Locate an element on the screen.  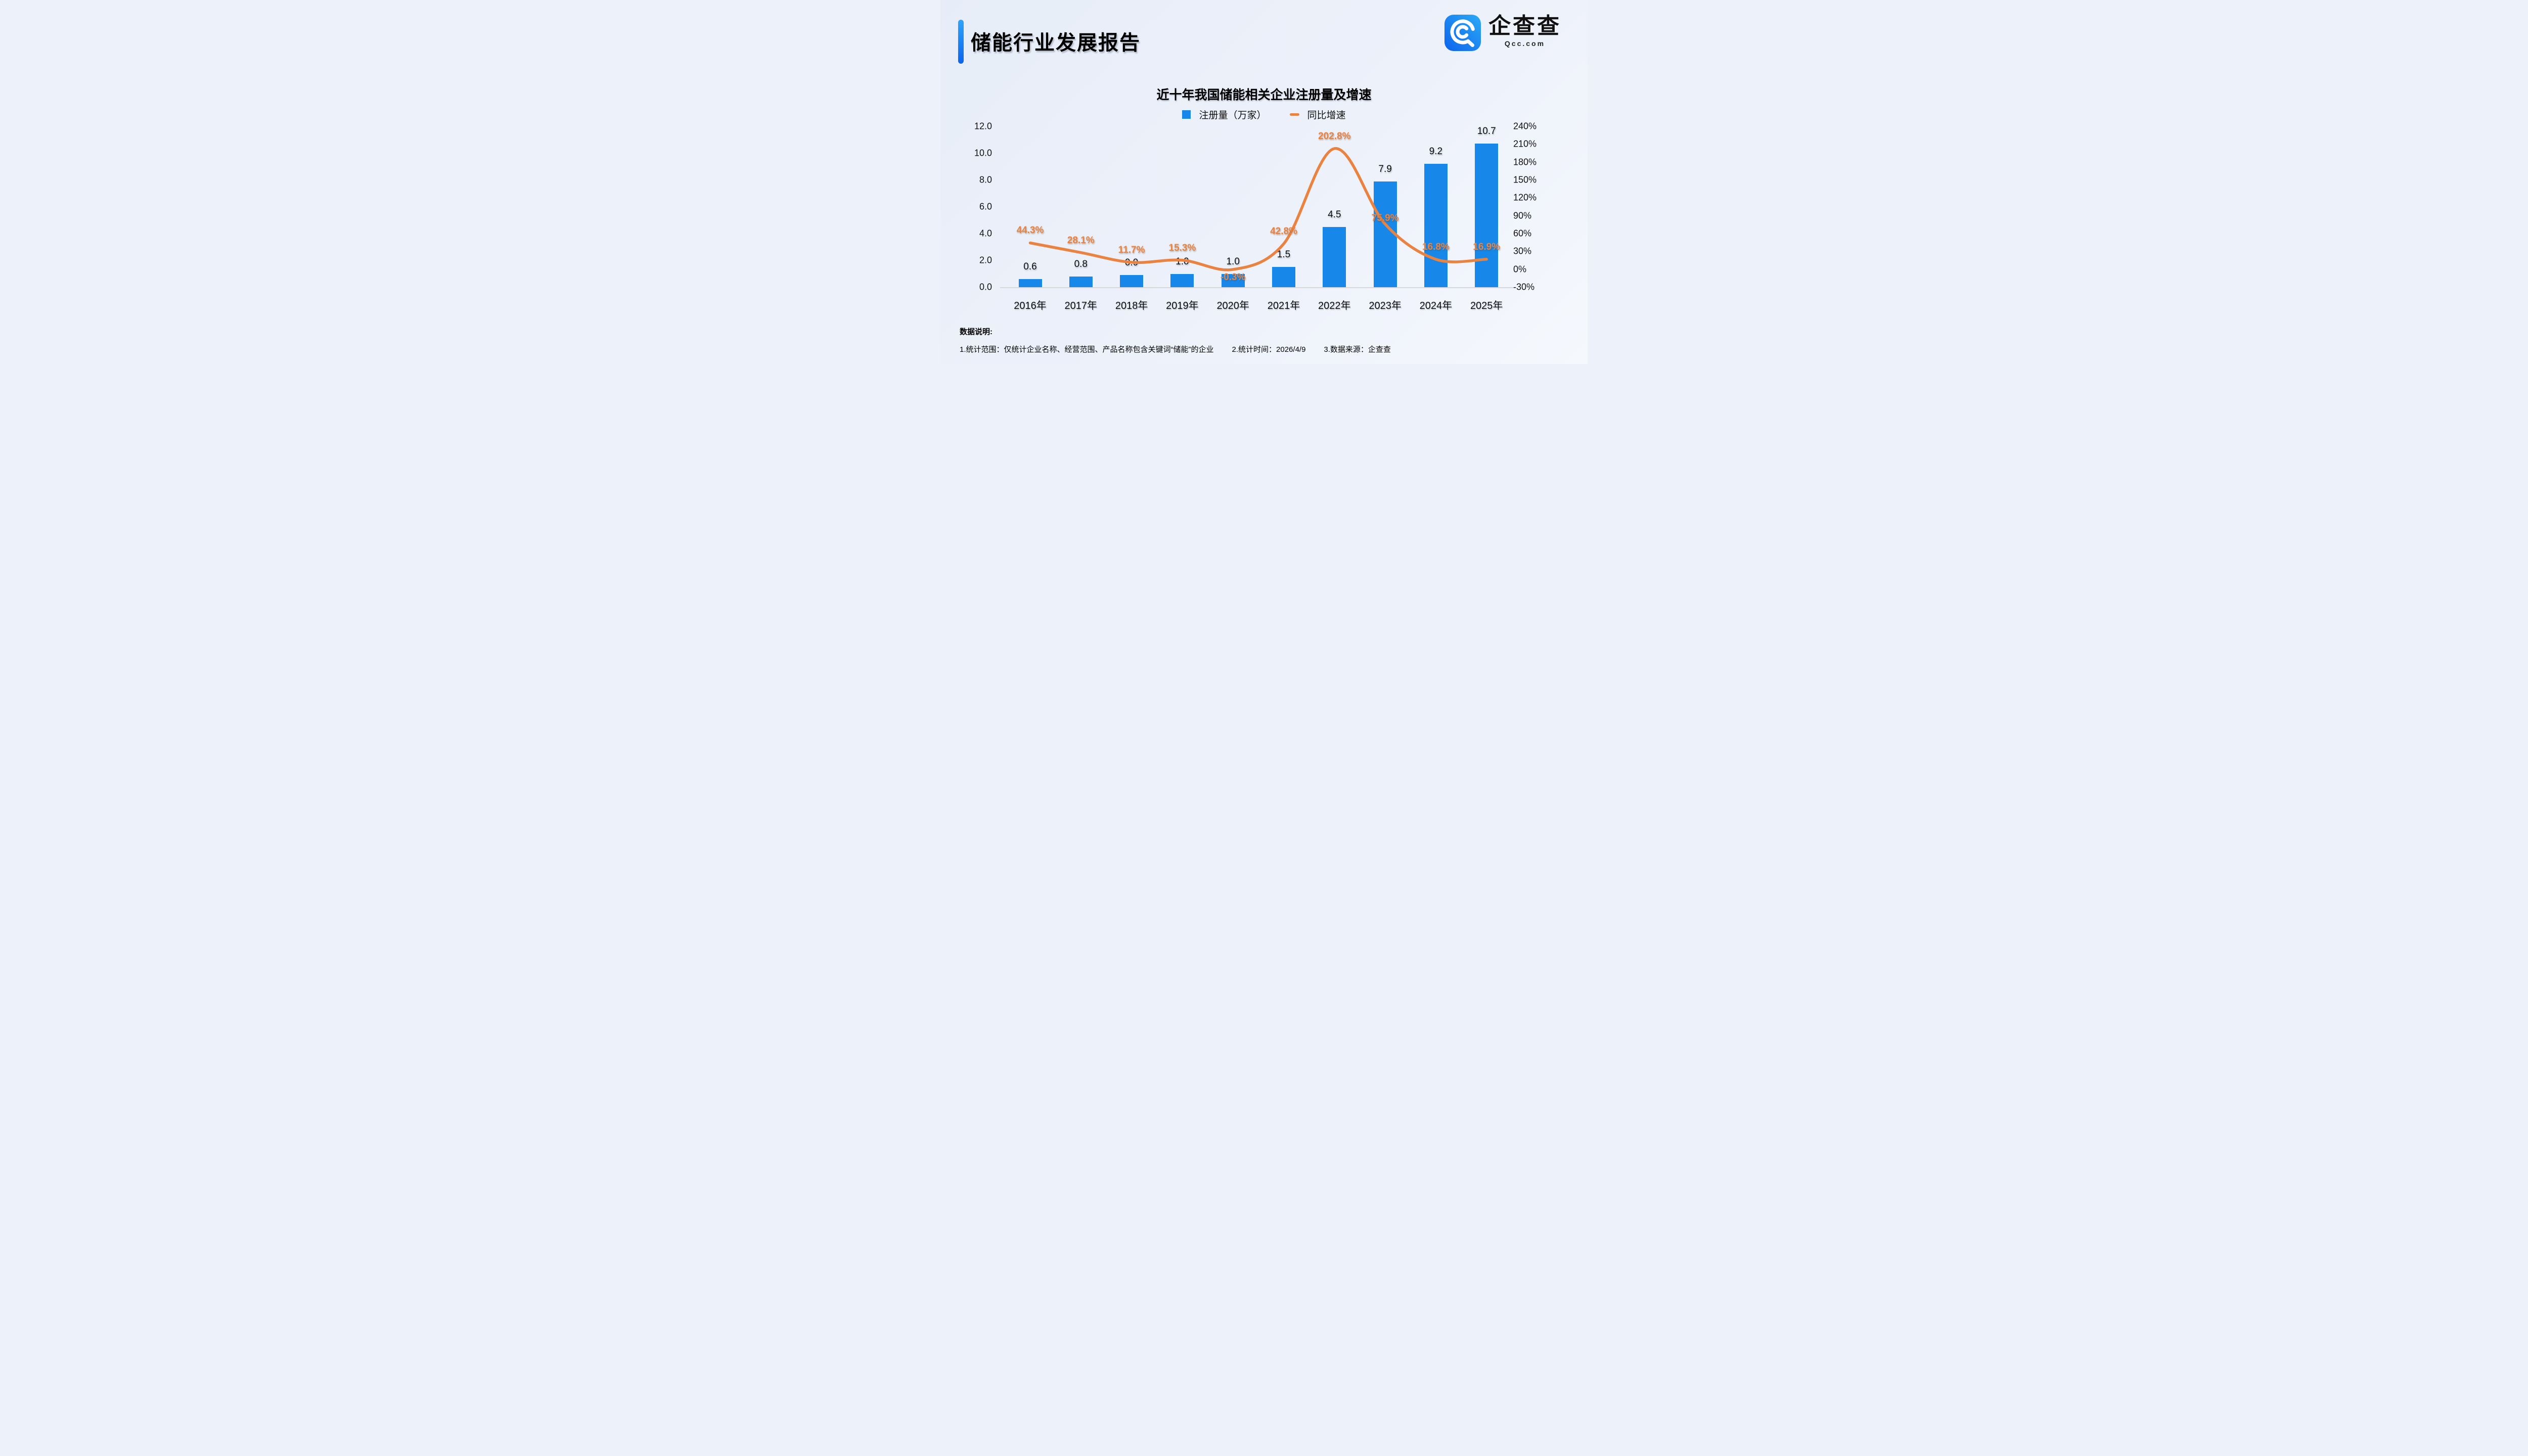
bar-value-label: 0.9 is located at coordinates (1131, 262).